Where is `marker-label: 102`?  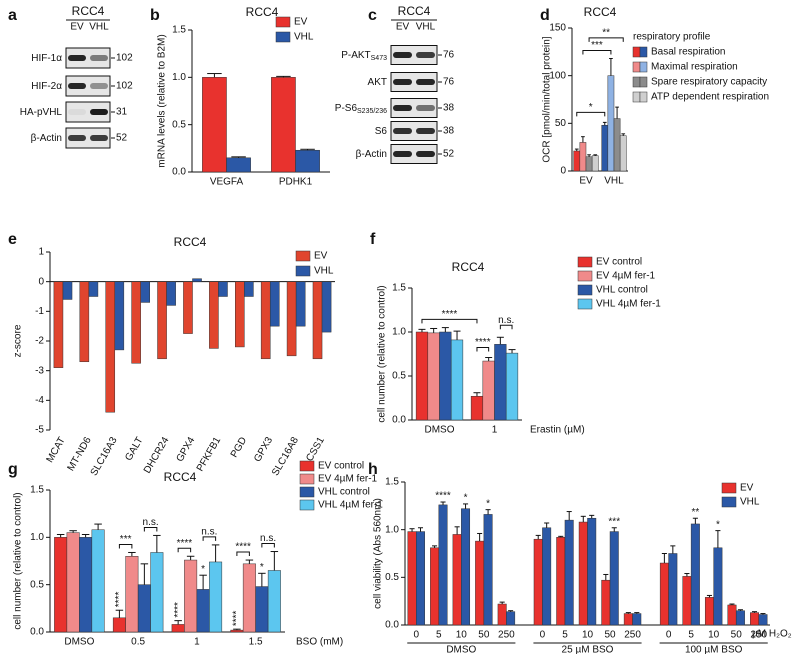 marker-label: 102 is located at coordinates (124, 86).